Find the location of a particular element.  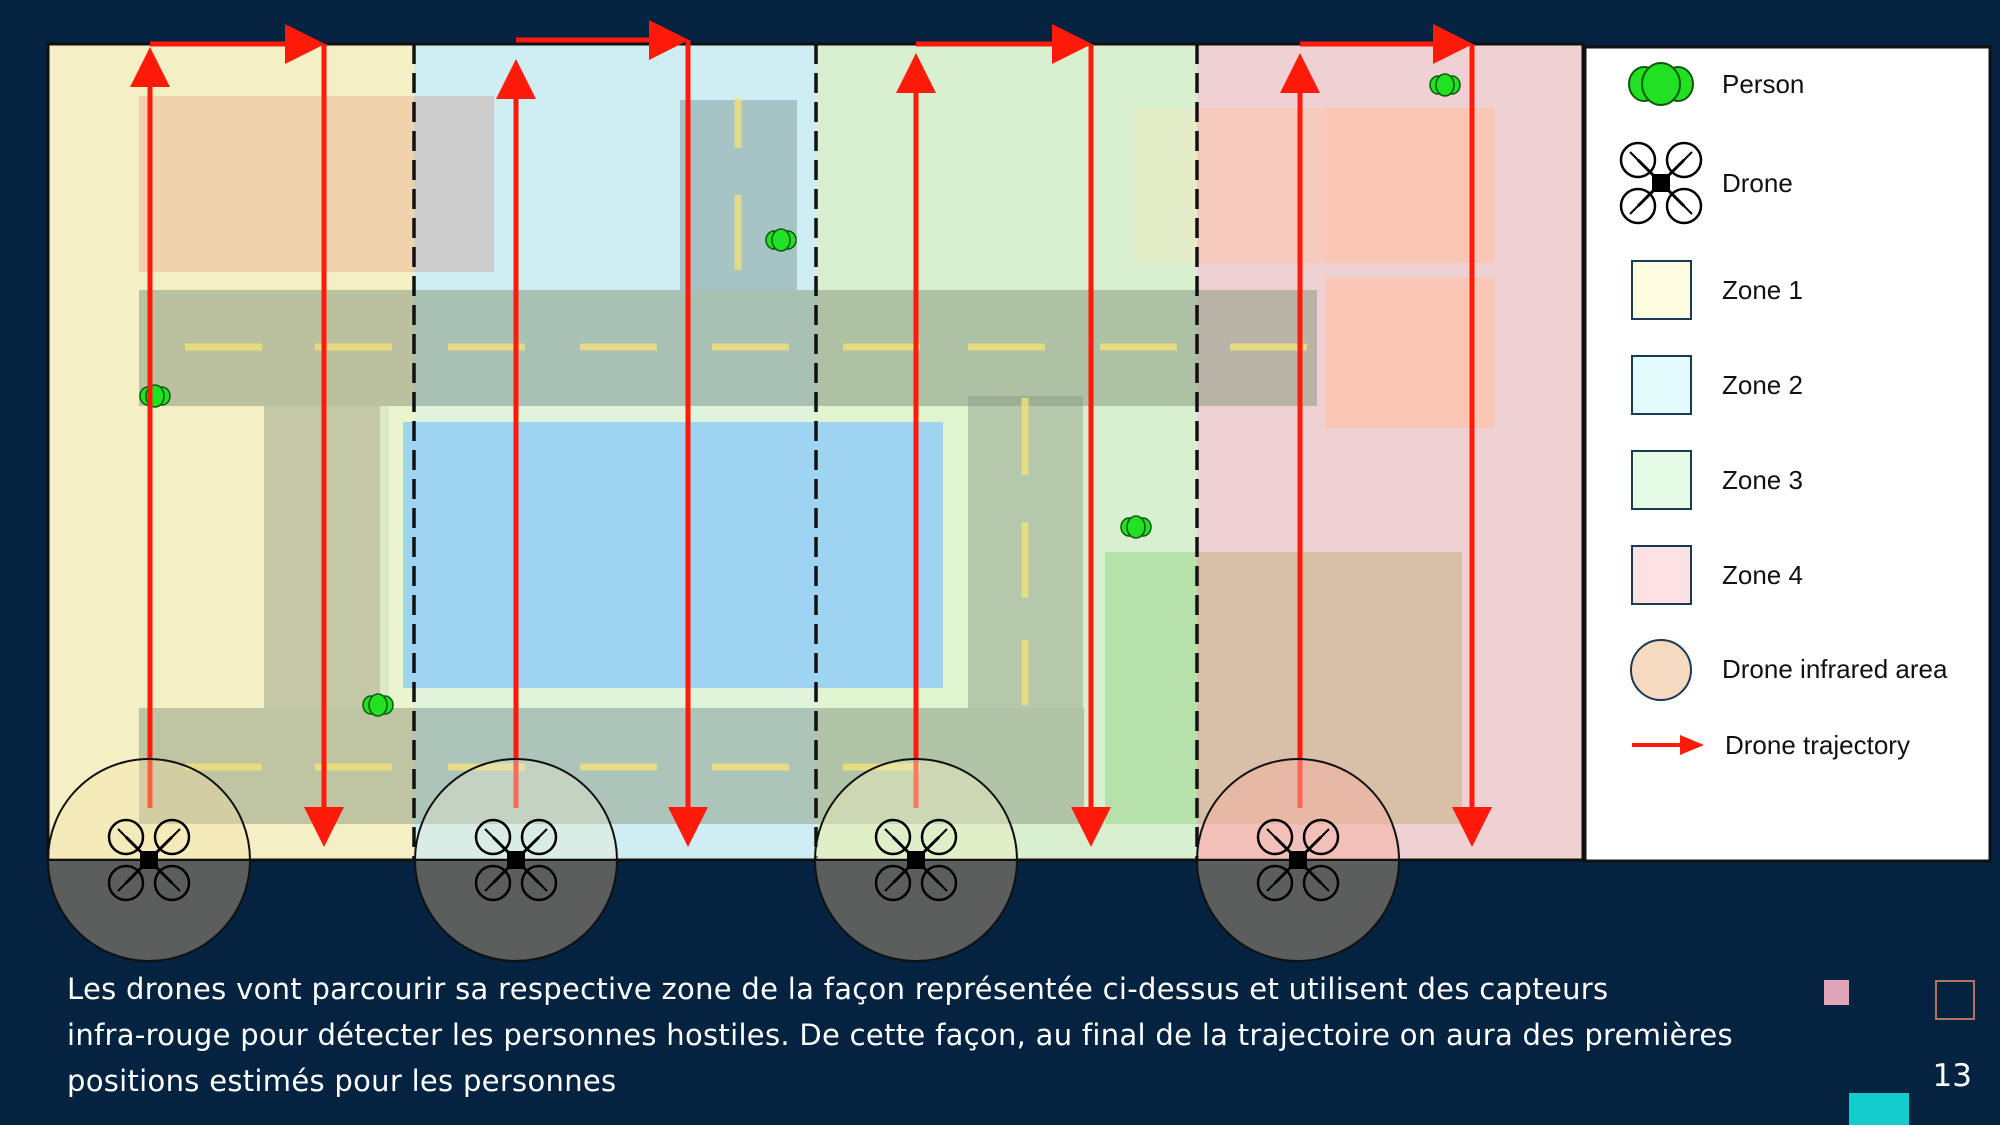

drones is located at coordinates (723, 860).